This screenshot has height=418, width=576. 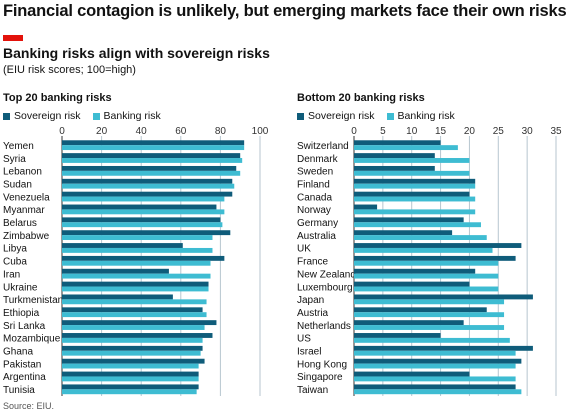 I want to click on right-legend: Sovereign risk Banking risk, so click(x=382, y=116).